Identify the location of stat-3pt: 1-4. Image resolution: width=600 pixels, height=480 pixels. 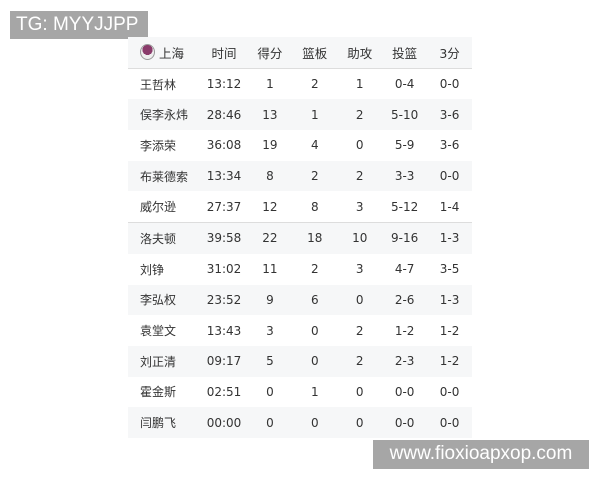
(449, 206).